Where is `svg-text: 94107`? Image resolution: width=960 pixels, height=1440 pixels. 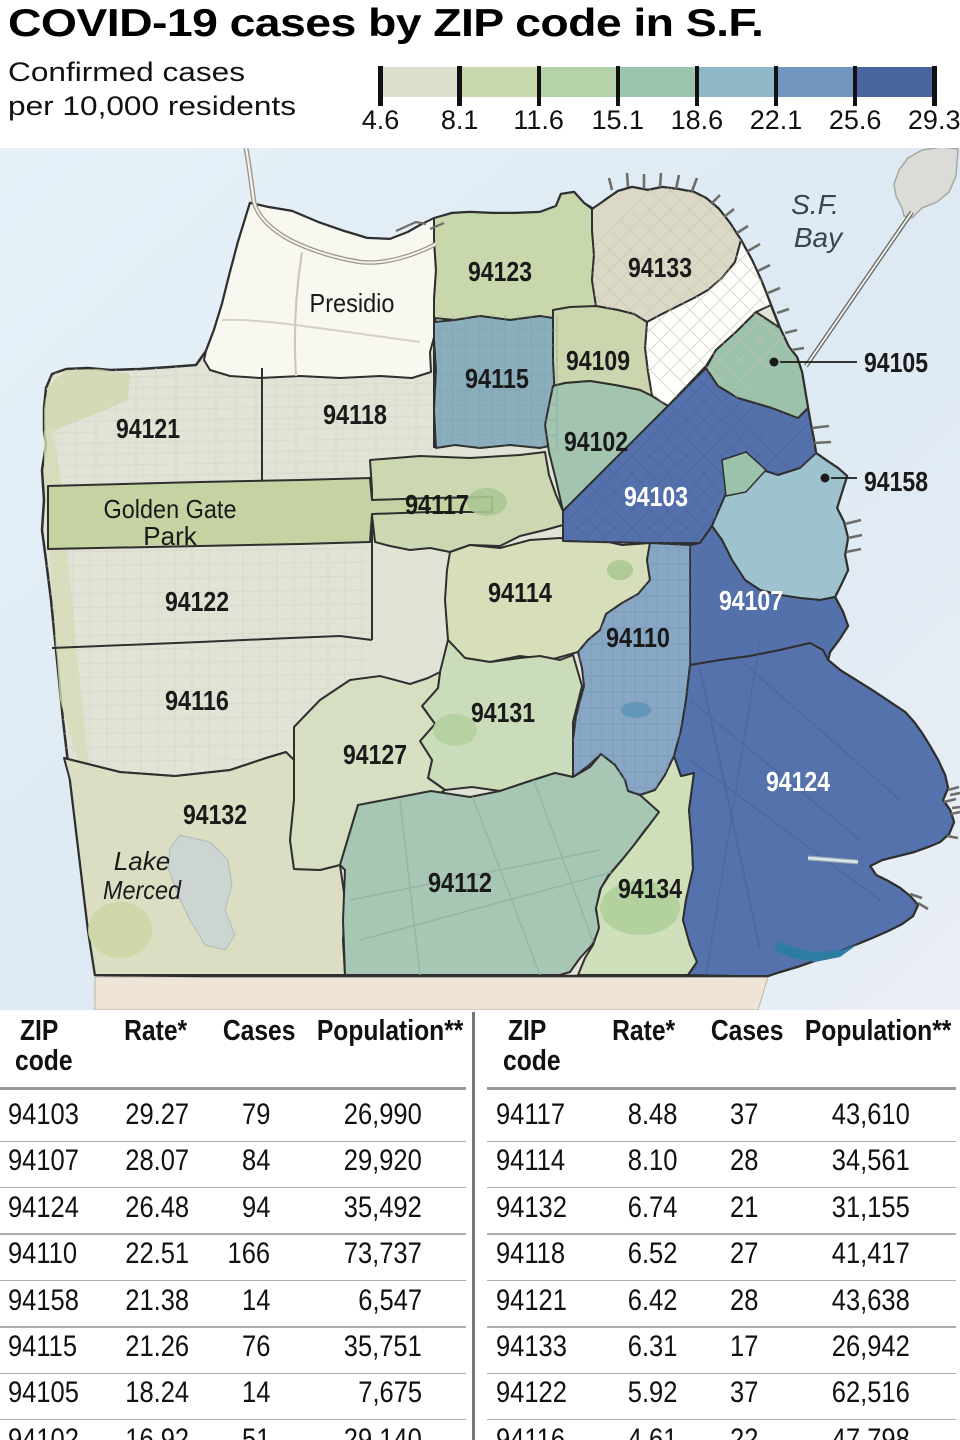 svg-text: 94107 is located at coordinates (751, 600).